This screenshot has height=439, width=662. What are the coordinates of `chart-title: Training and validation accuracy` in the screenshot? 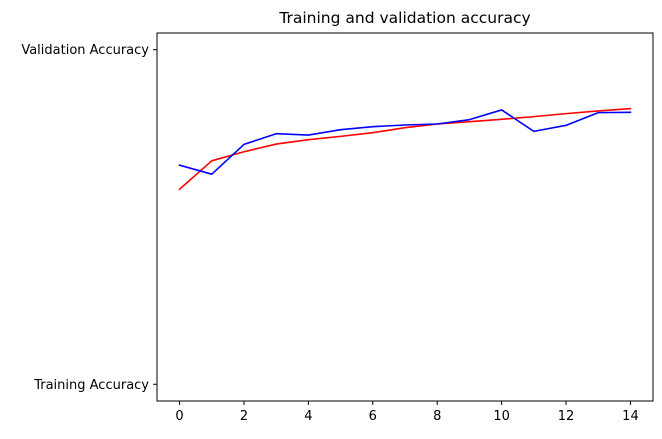 It's located at (404, 18).